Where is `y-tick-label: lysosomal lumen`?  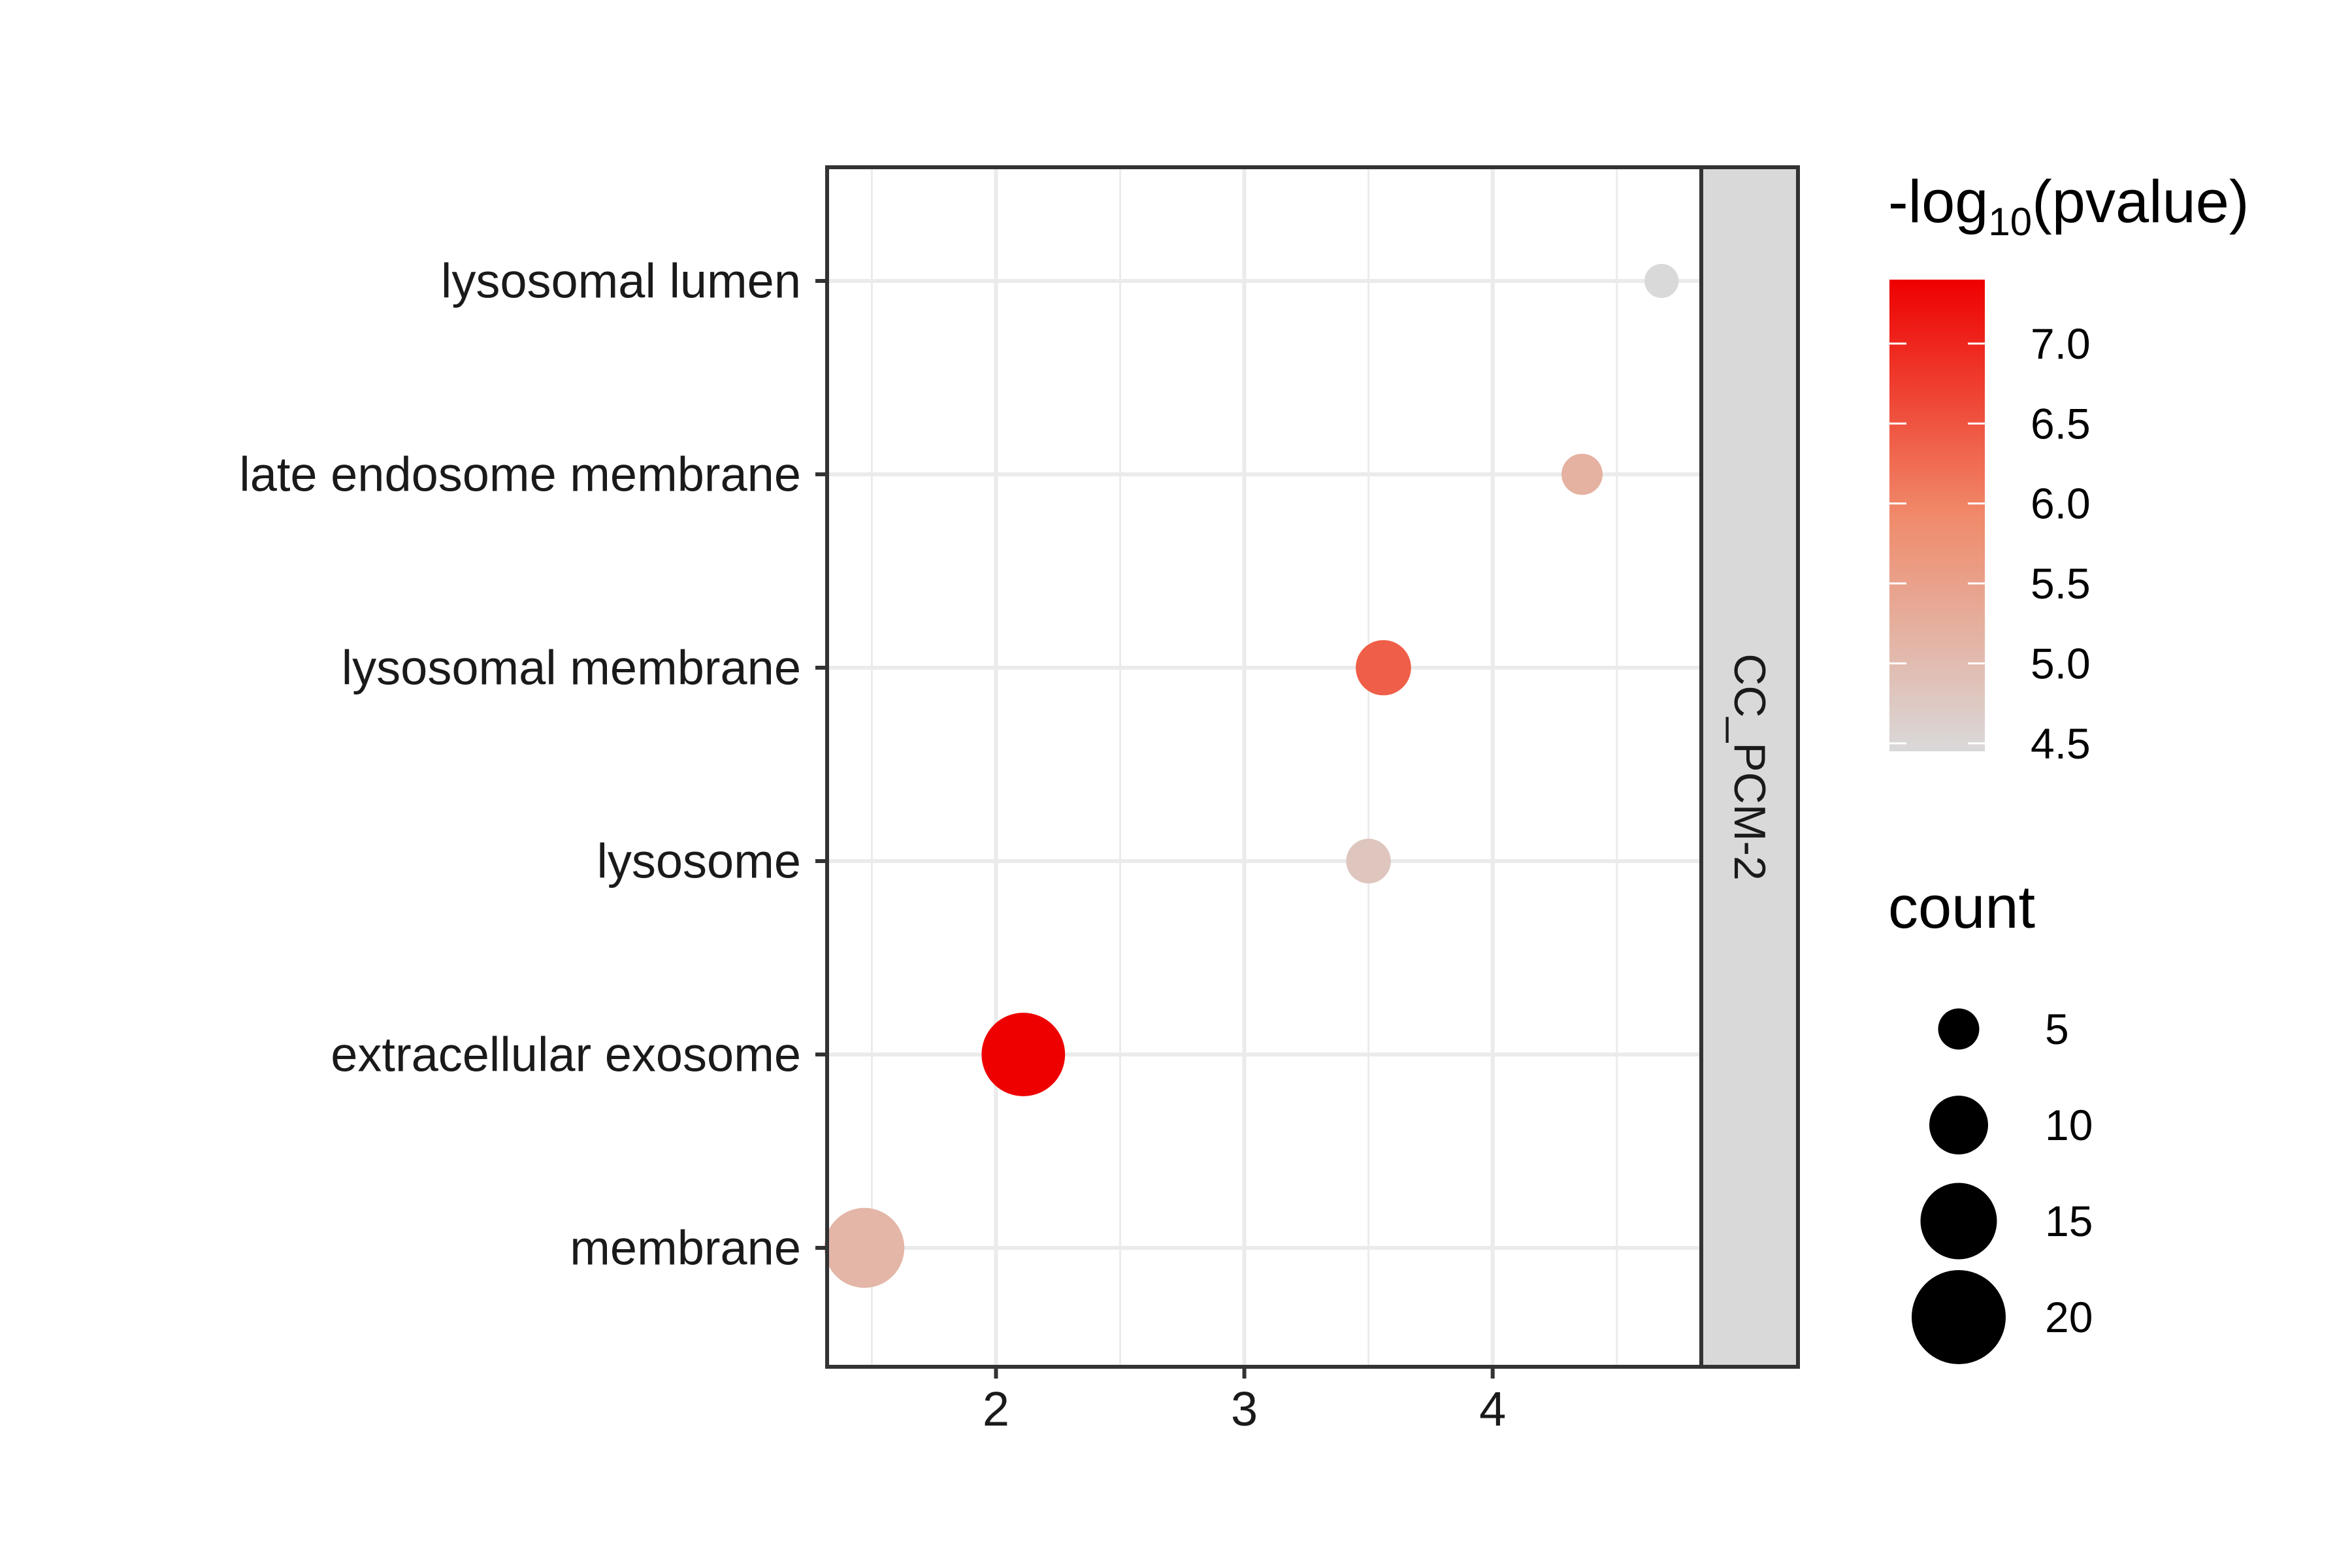 y-tick-label: lysosomal lumen is located at coordinates (621, 281).